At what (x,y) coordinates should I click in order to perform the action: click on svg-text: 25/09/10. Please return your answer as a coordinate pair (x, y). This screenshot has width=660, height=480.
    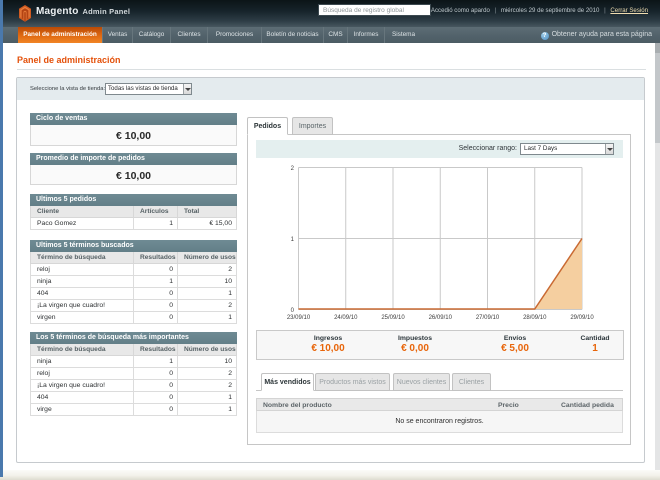
    Looking at the image, I should click on (393, 318).